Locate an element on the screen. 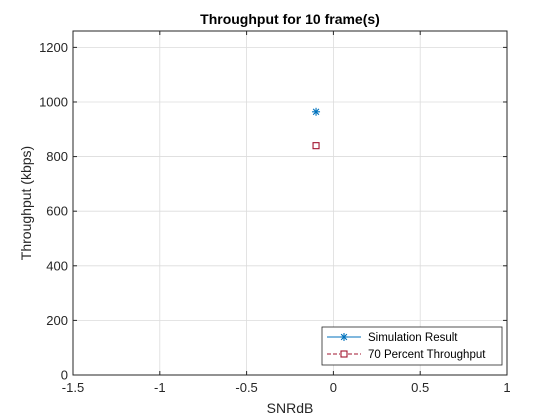  legend-box is located at coordinates (412, 346).